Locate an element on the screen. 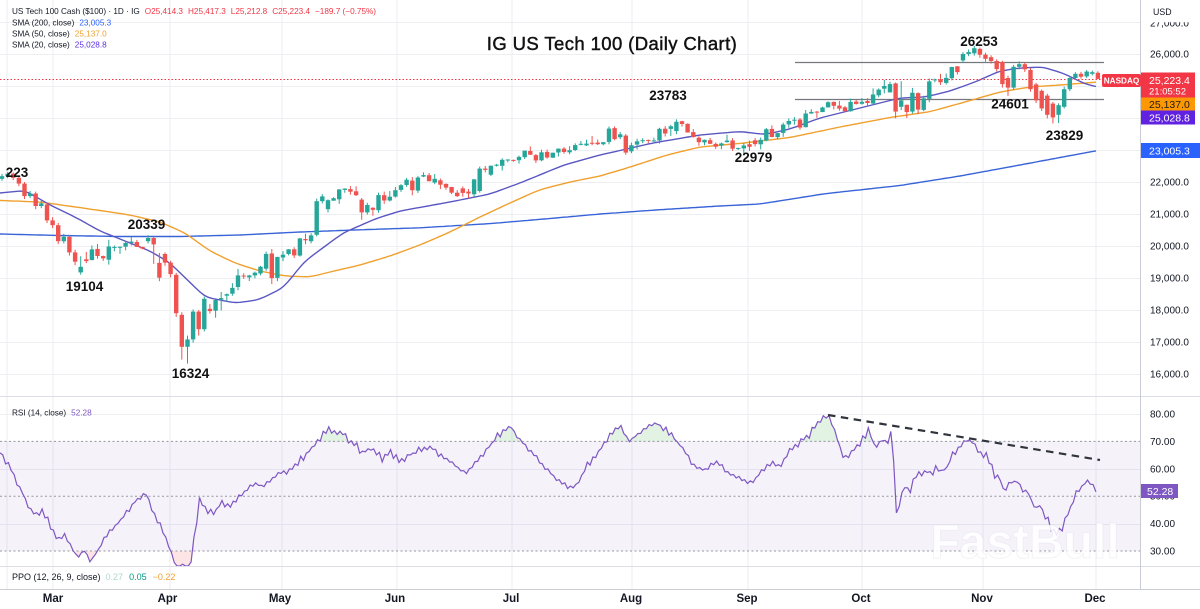 This screenshot has height=609, width=1200. svg-text: 20,000.0 is located at coordinates (1169, 247).